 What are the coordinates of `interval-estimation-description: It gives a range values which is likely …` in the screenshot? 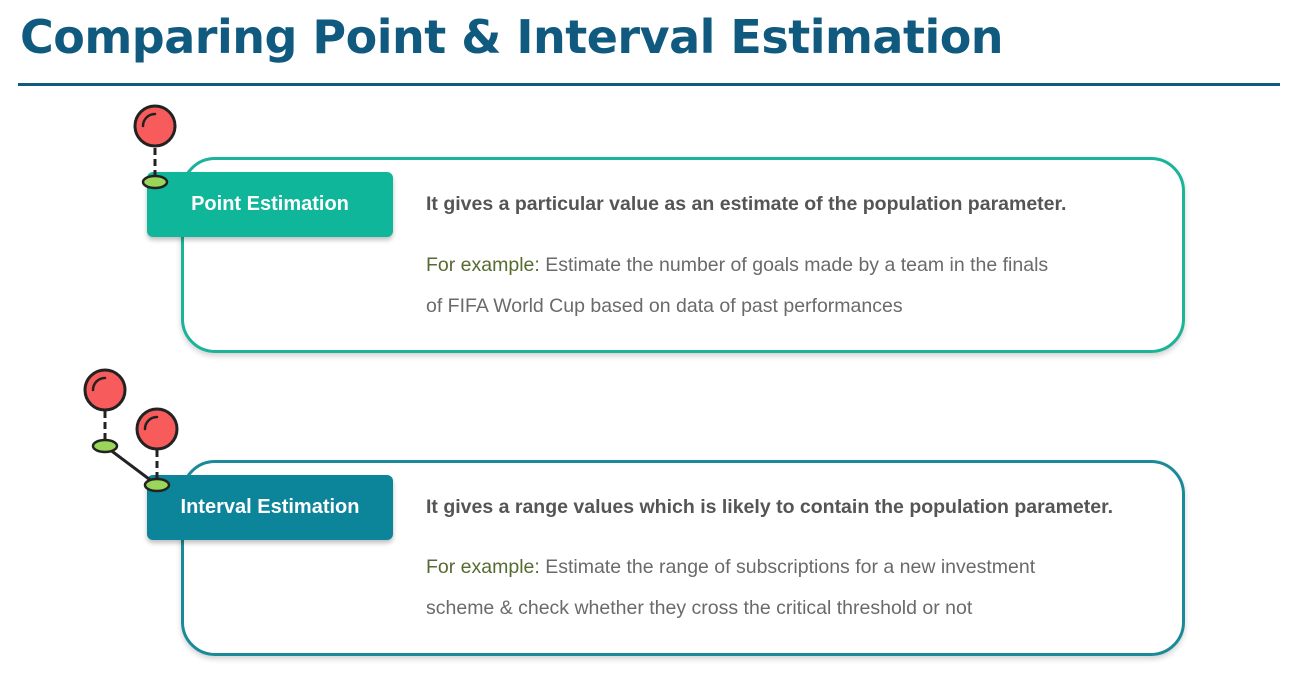 It's located at (770, 507).